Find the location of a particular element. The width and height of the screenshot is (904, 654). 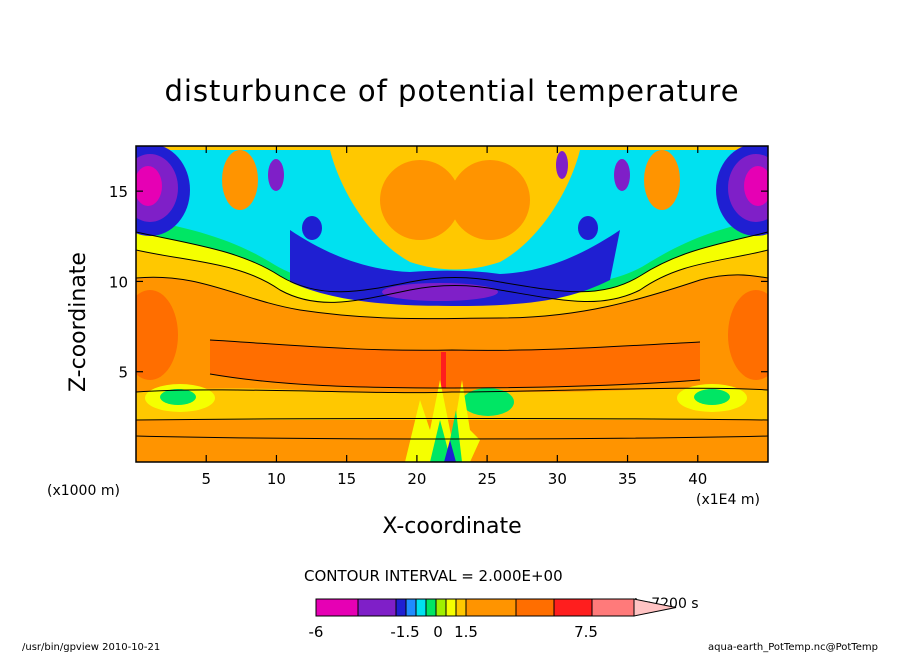

field-top-core-left is located at coordinates (420, 200).